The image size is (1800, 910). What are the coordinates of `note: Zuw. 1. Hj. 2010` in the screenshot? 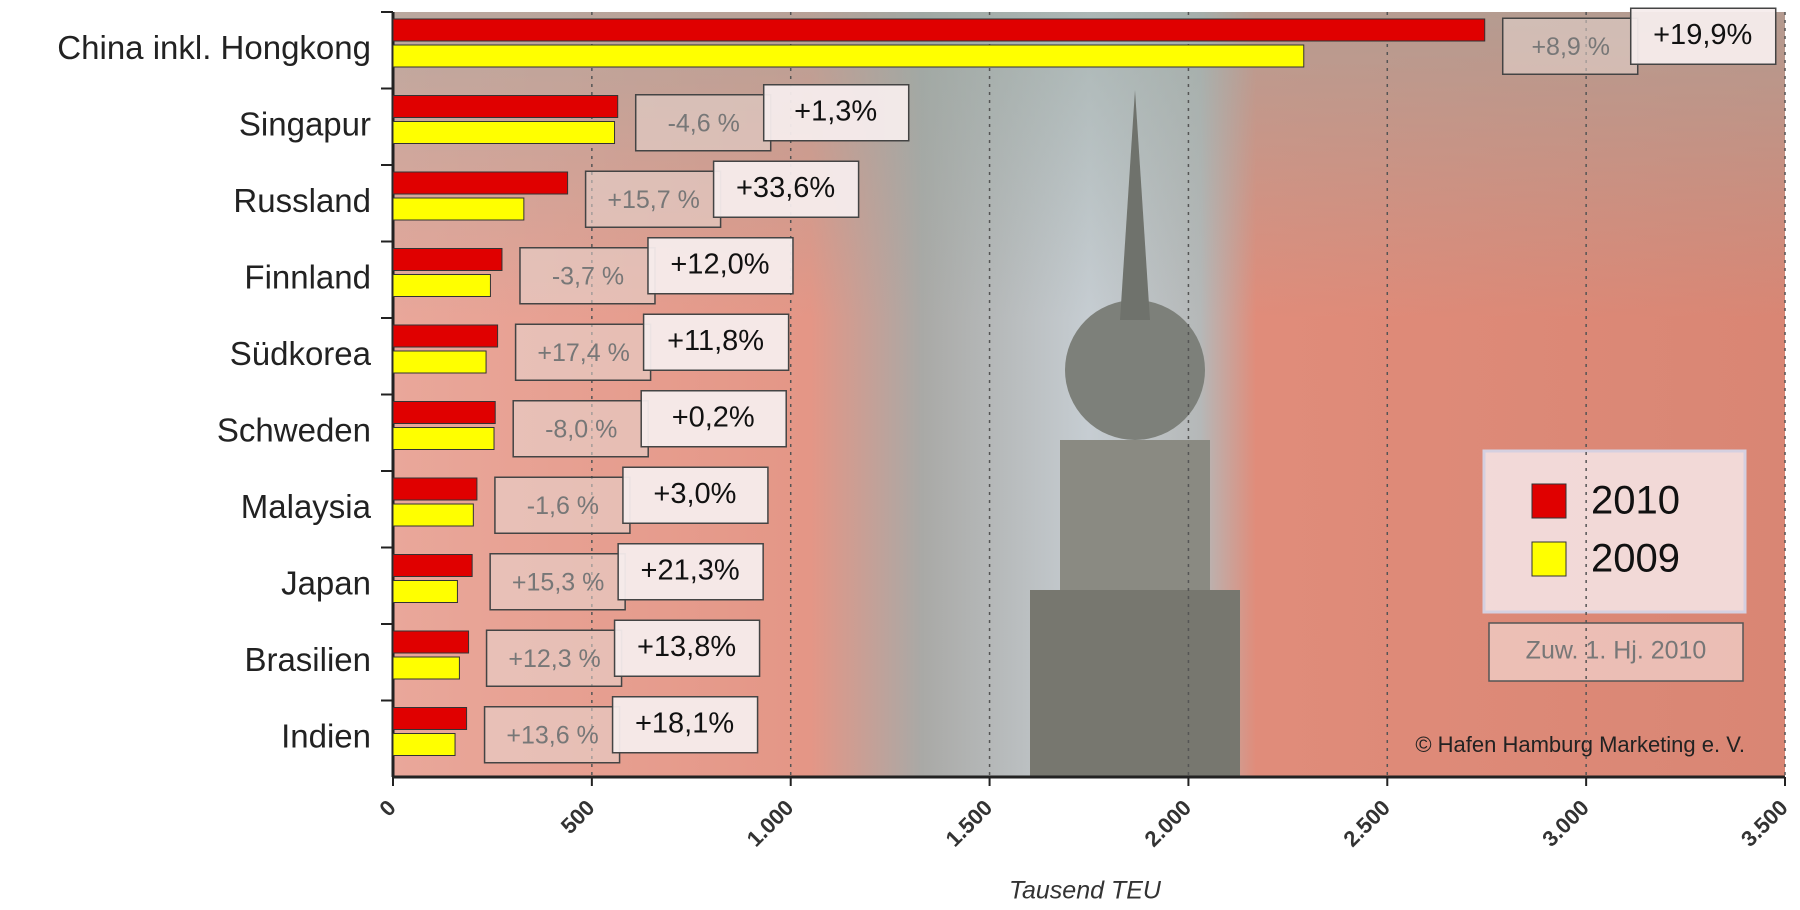 It's located at (1616, 651).